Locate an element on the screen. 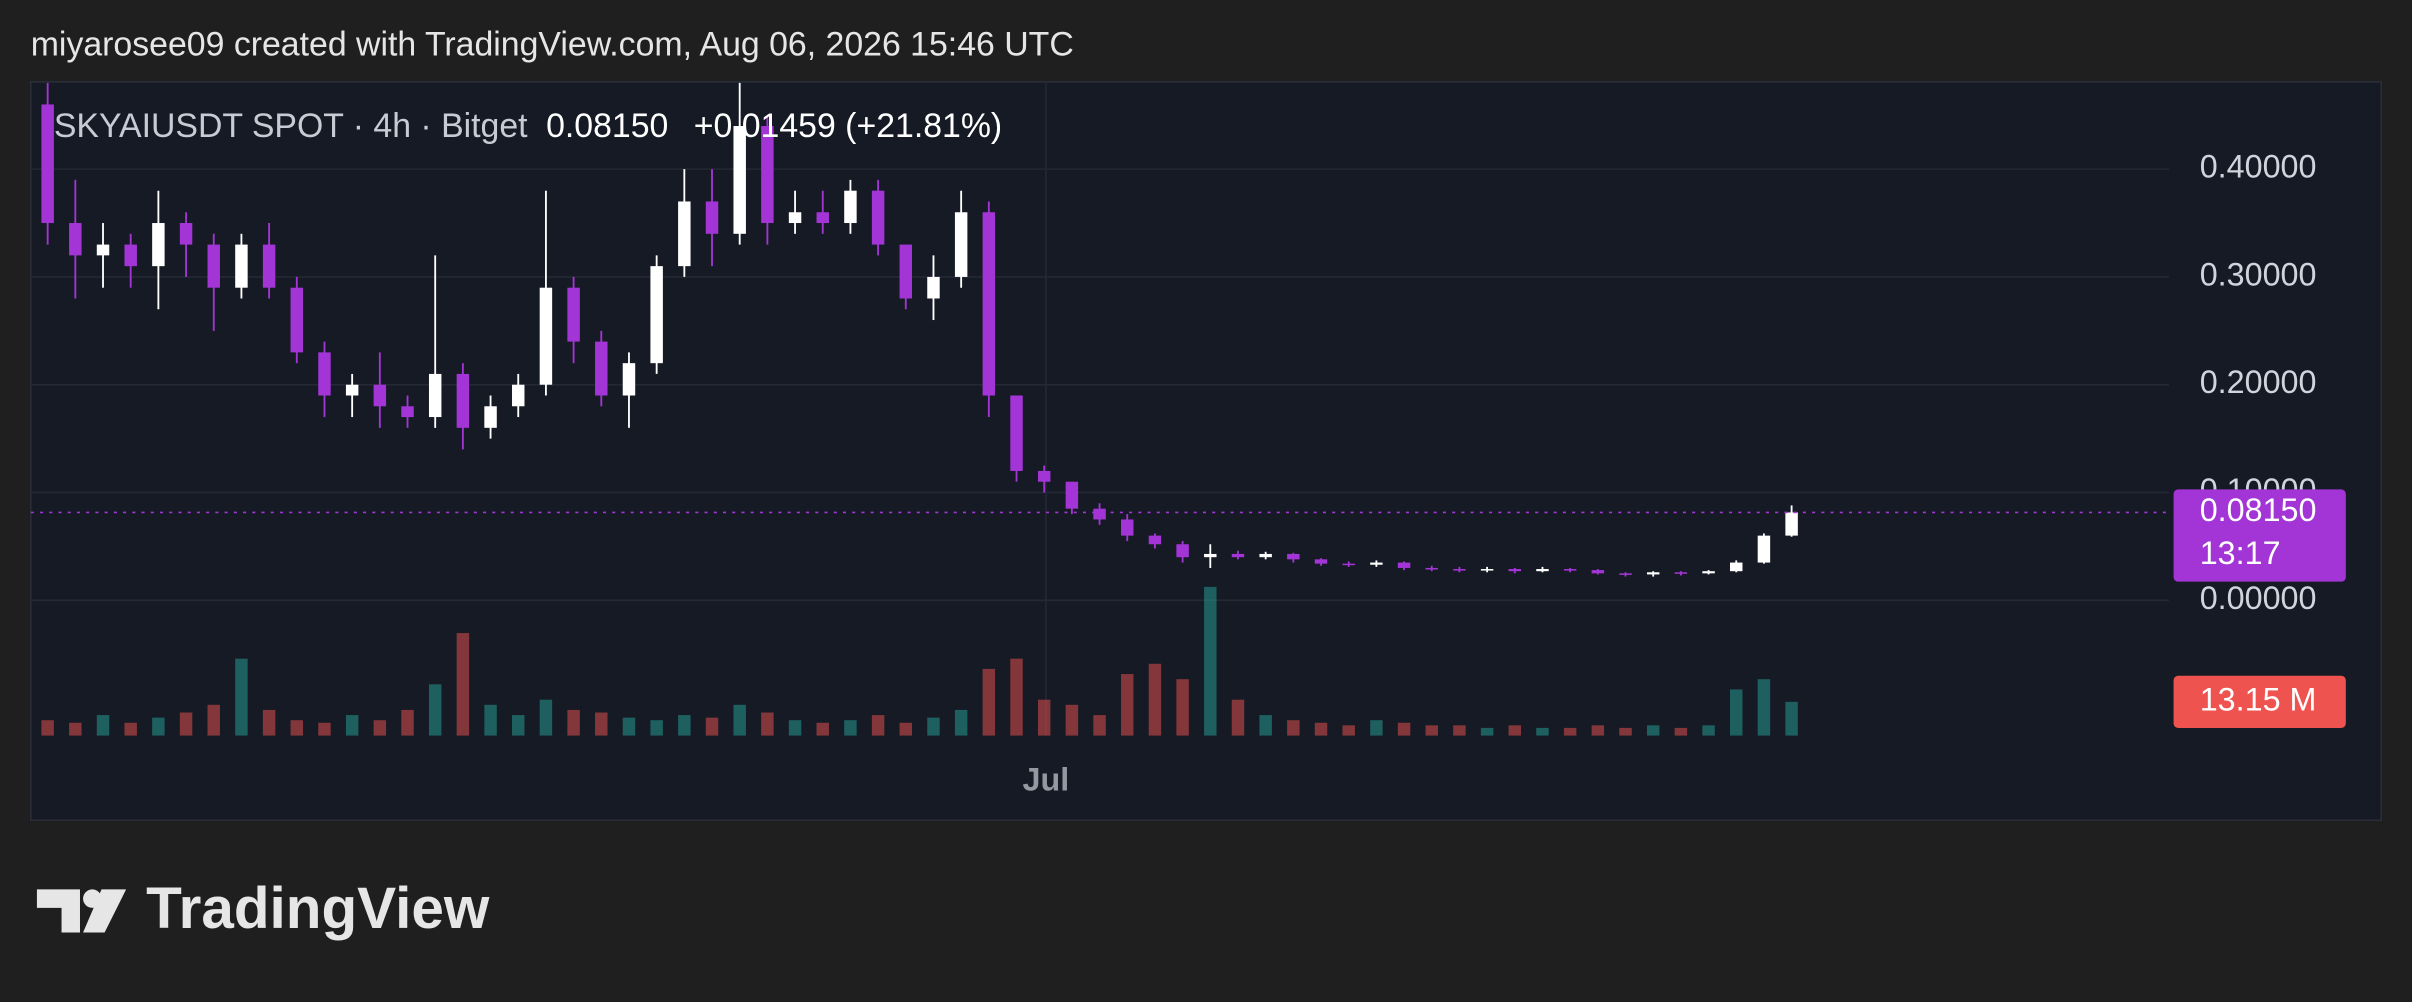 The height and width of the screenshot is (1002, 2412). y-tick-label: 0.00000 is located at coordinates (2258, 598).